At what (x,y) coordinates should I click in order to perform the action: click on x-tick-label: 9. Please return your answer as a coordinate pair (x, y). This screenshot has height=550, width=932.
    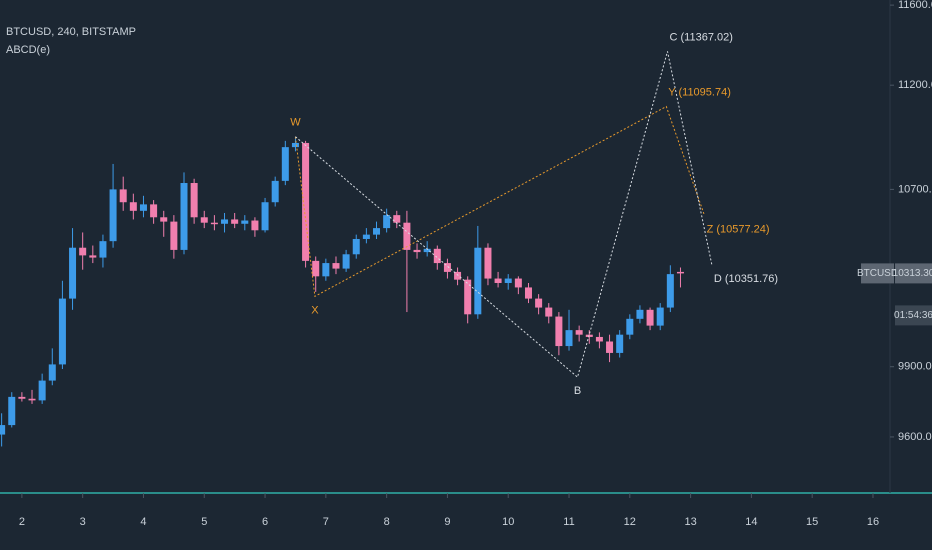
    Looking at the image, I should click on (447, 522).